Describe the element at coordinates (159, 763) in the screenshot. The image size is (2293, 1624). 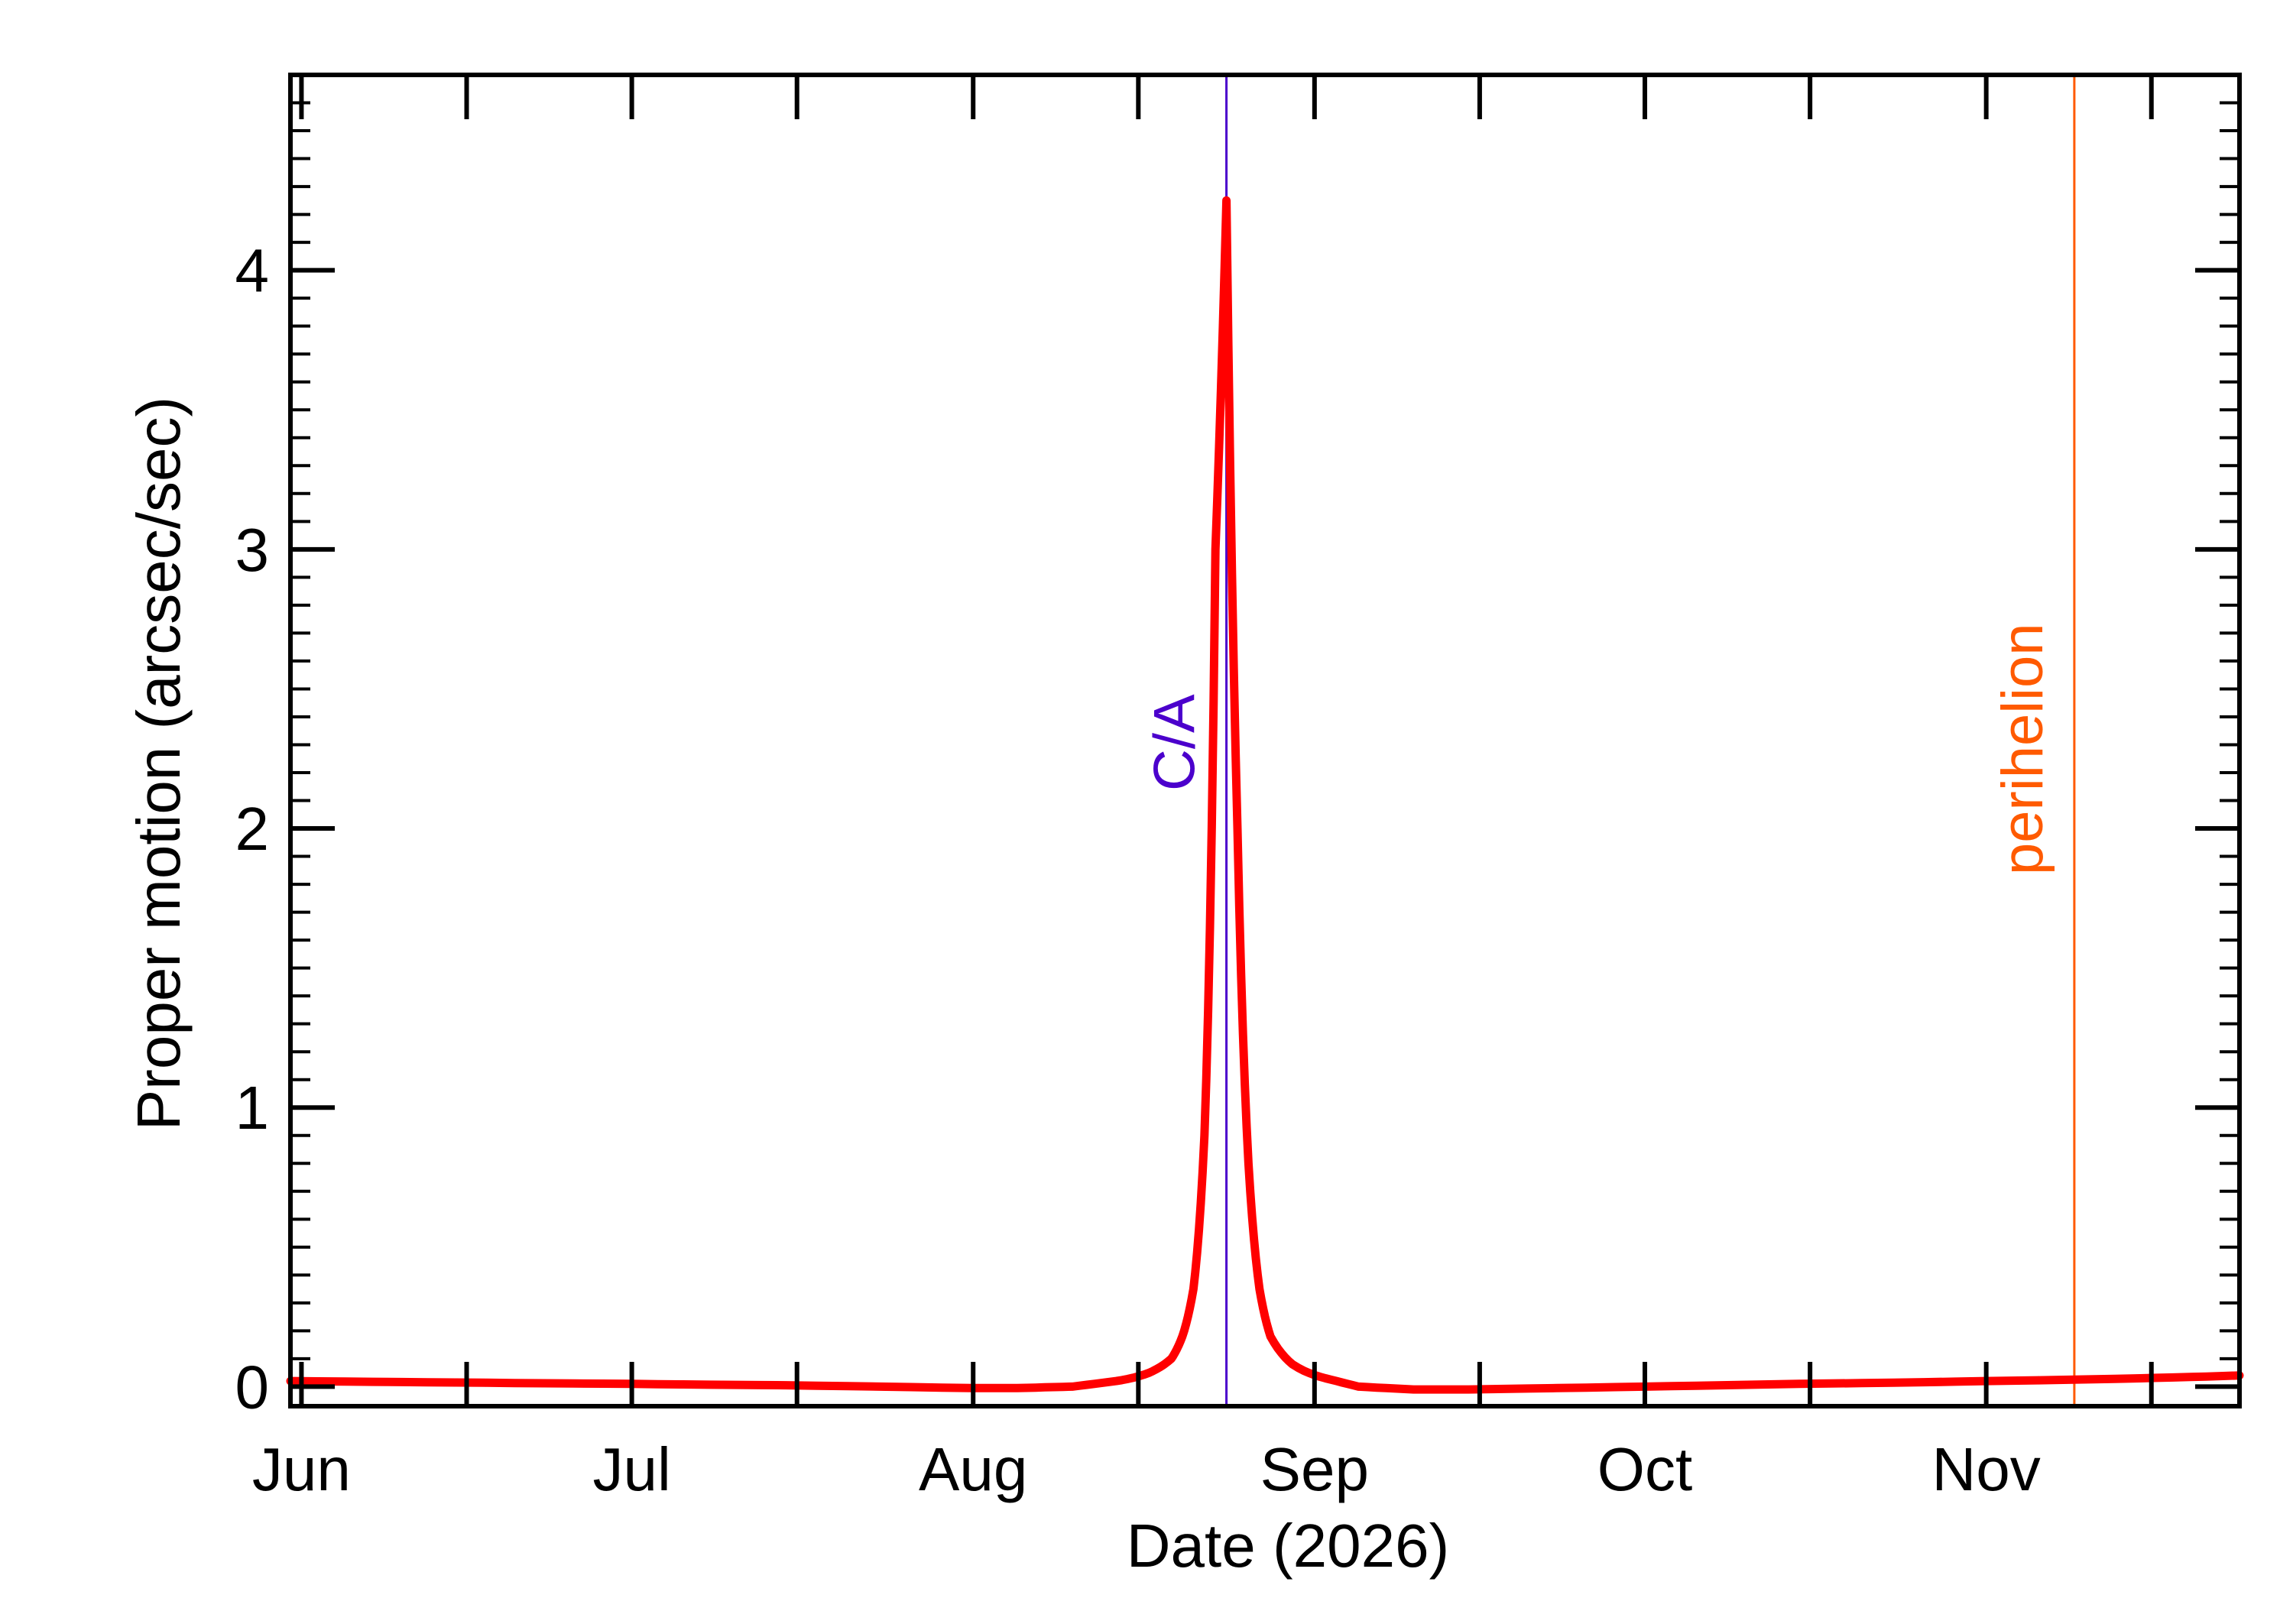
I see `y-axis-label: Proper motion (arcsec/sec)` at that location.